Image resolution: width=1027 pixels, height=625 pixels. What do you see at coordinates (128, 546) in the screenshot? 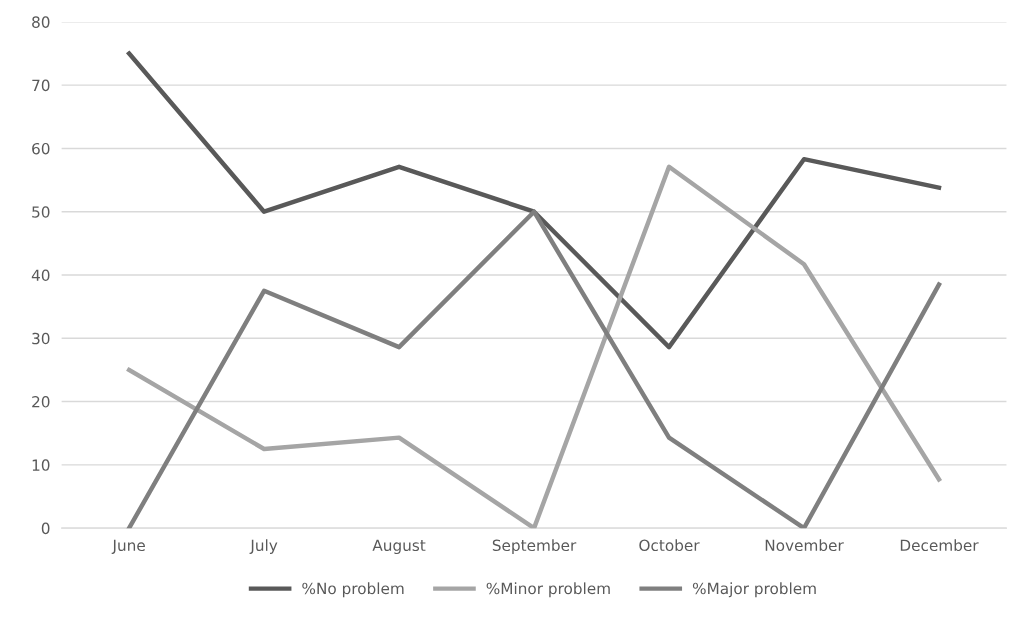
I see `x-tick-label: June` at bounding box center [128, 546].